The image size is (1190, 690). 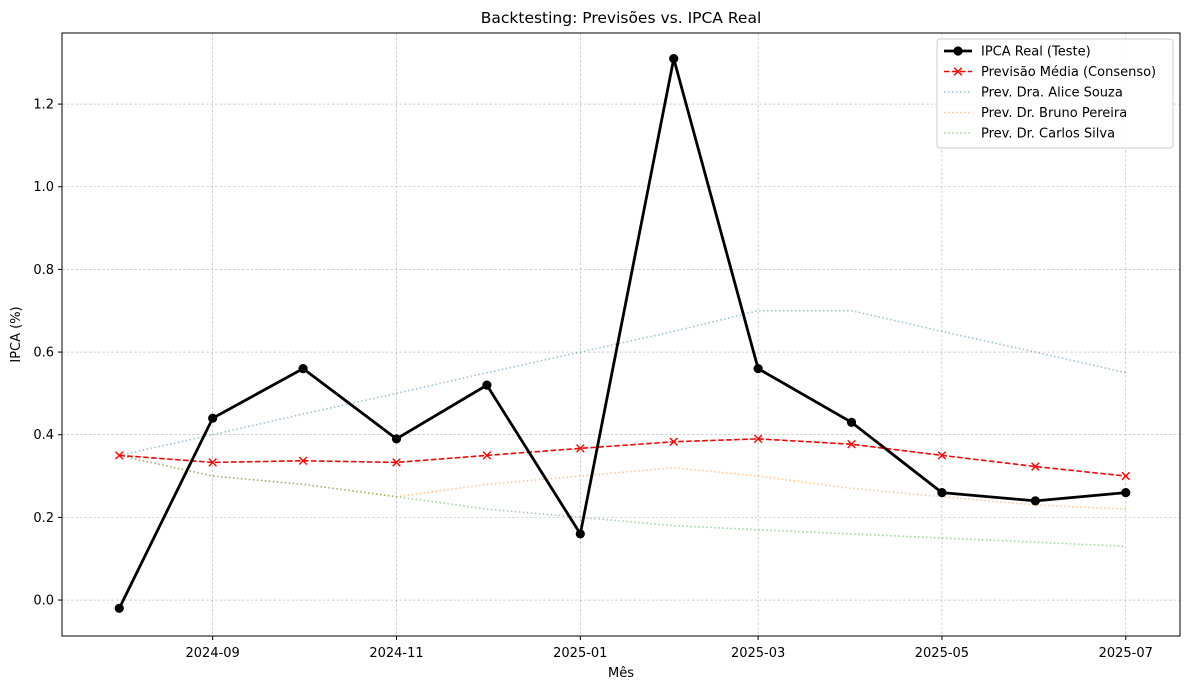 I want to click on legend-label: Prev. Dr. Carlos Silva, so click(x=1048, y=134).